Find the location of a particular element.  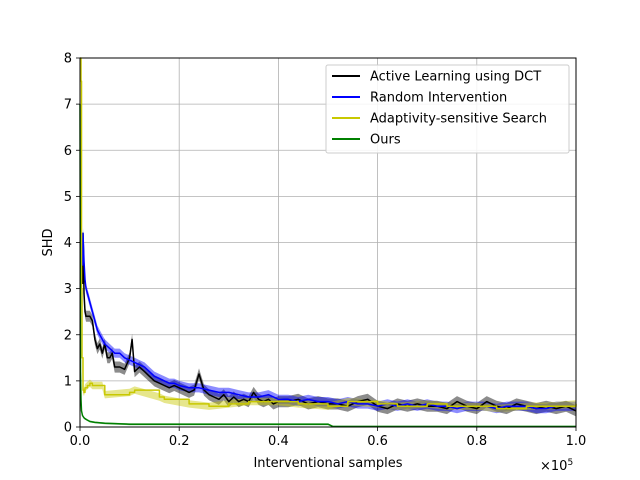

legend-box is located at coordinates (447, 109).